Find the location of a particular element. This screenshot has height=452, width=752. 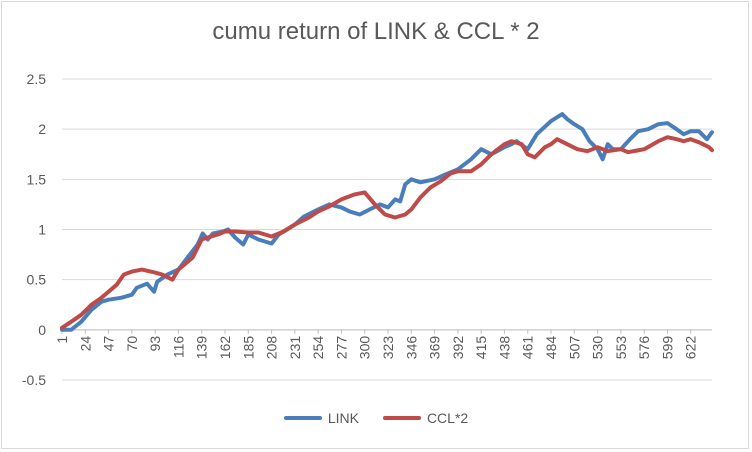

legend-swatch-ccl is located at coordinates (401, 418).